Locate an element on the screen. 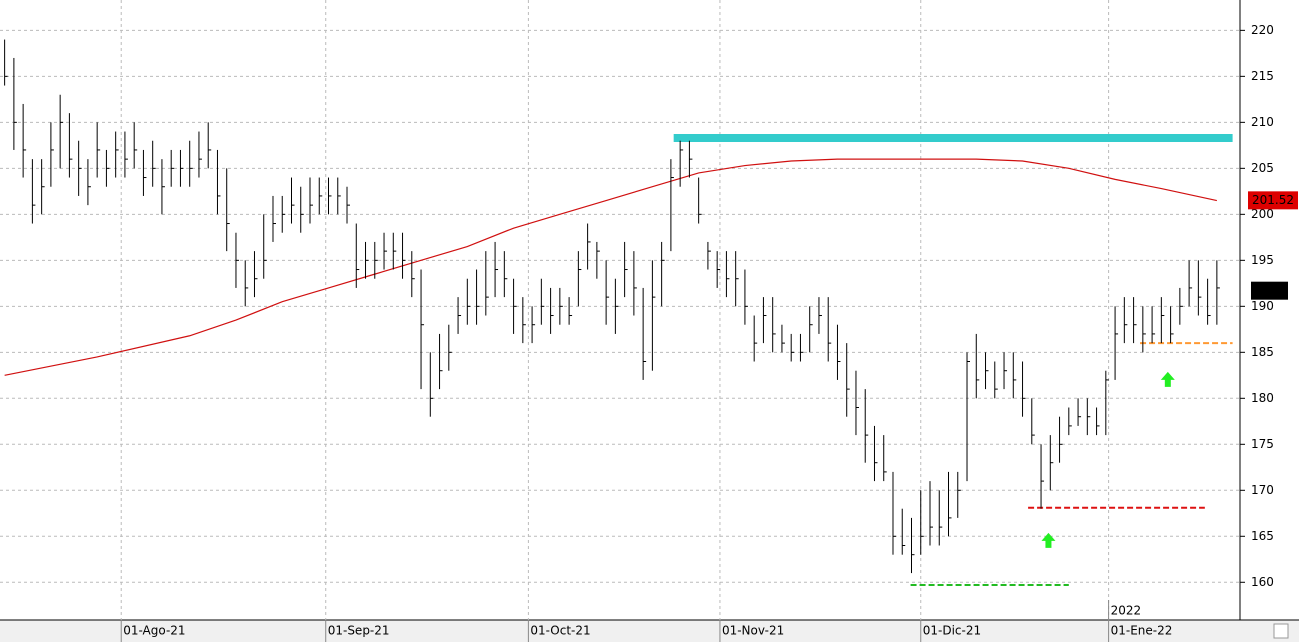 The height and width of the screenshot is (642, 1299). x-axis-strip is located at coordinates (649, 631).